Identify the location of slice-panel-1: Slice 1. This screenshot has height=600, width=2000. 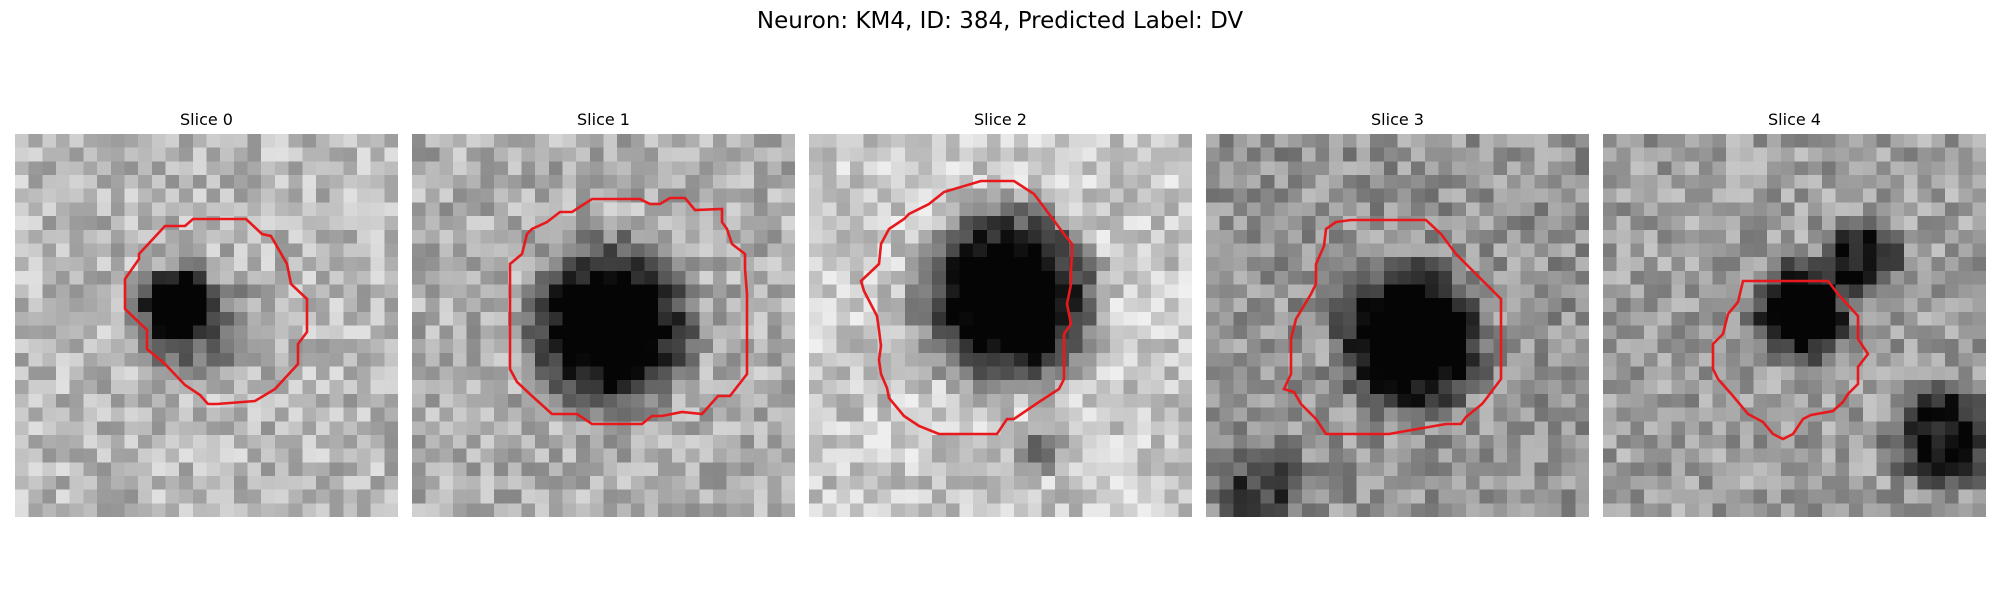
(603, 313).